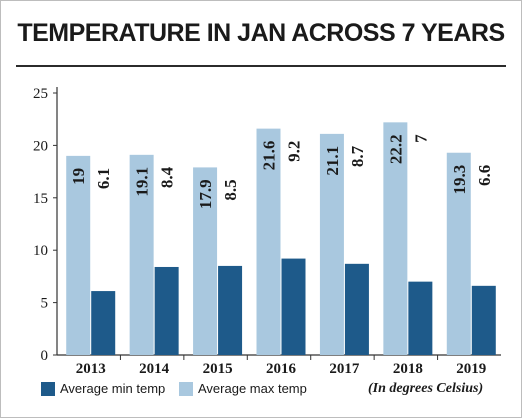 The height and width of the screenshot is (418, 522). I want to click on bar-min-2016, so click(293, 306).